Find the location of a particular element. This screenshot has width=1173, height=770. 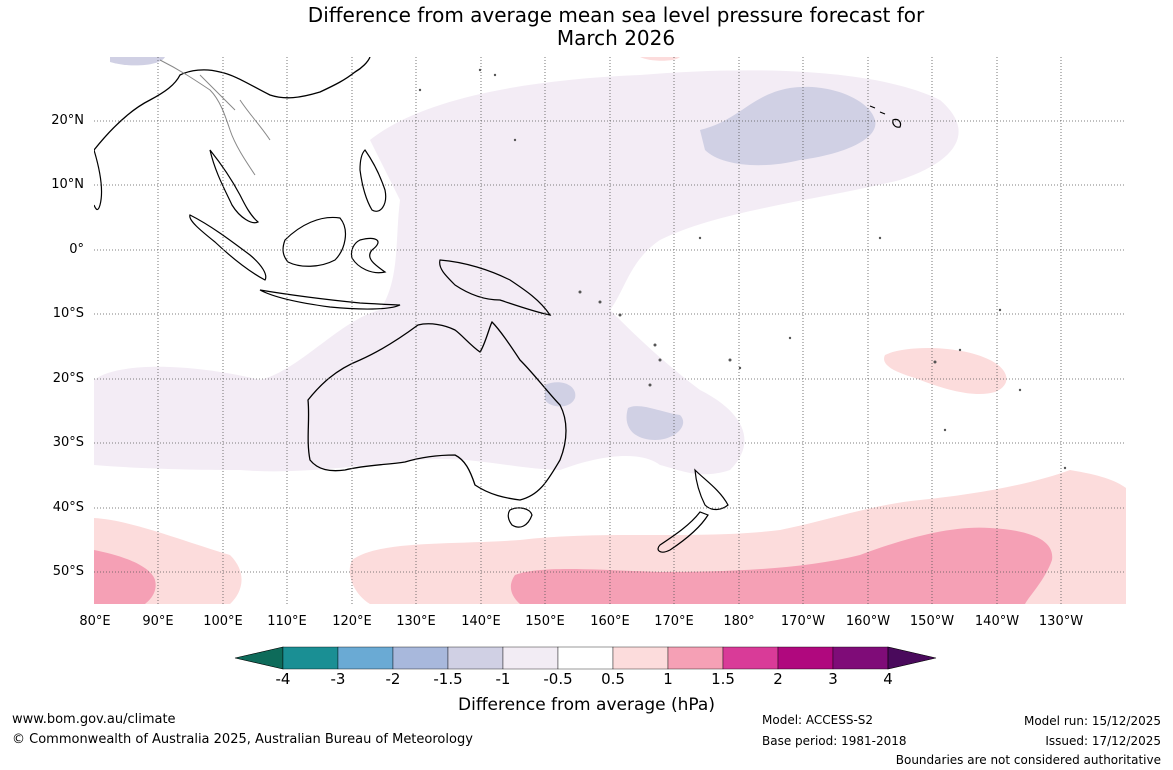

lon-label-90e: 90°E is located at coordinates (158, 621).